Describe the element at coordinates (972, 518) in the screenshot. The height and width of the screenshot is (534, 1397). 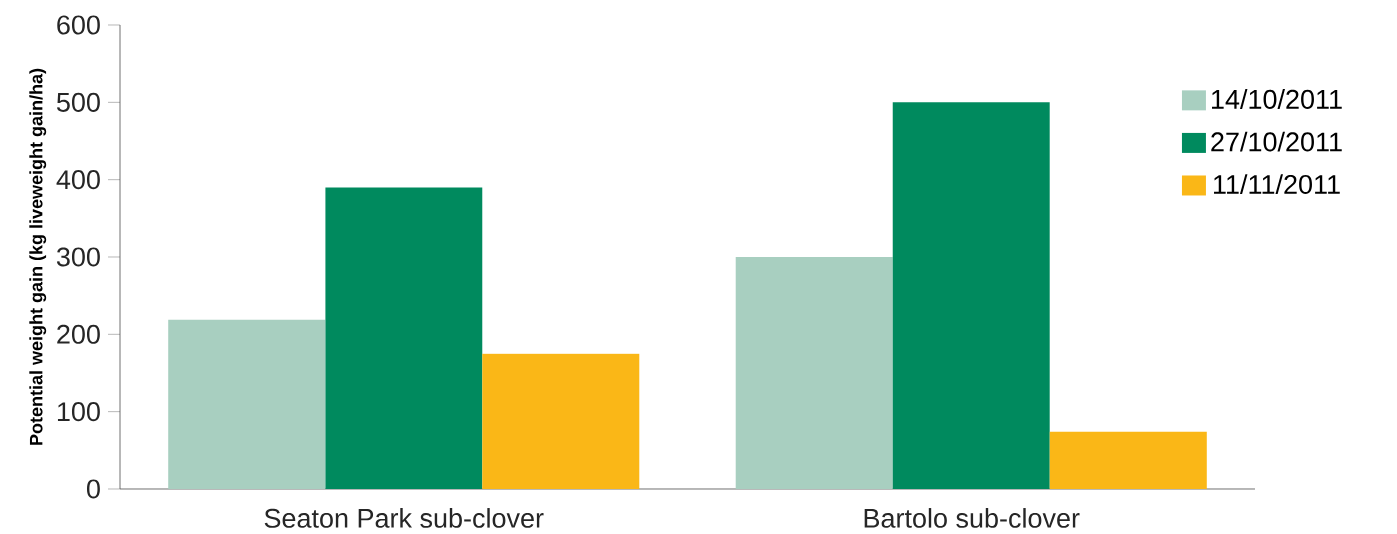
I see `x-tick-label: Bartolo sub-clover` at that location.